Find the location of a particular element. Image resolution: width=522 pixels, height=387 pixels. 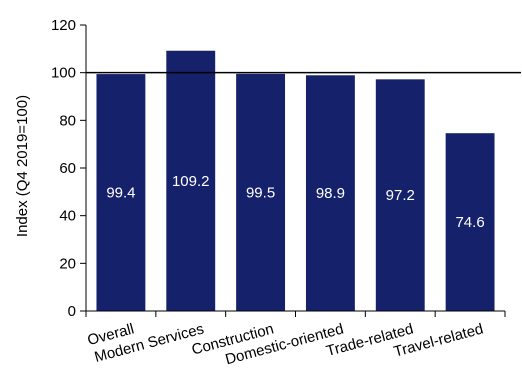

y-axis: 0 20 40 60 80 100 120 is located at coordinates (69, 168).